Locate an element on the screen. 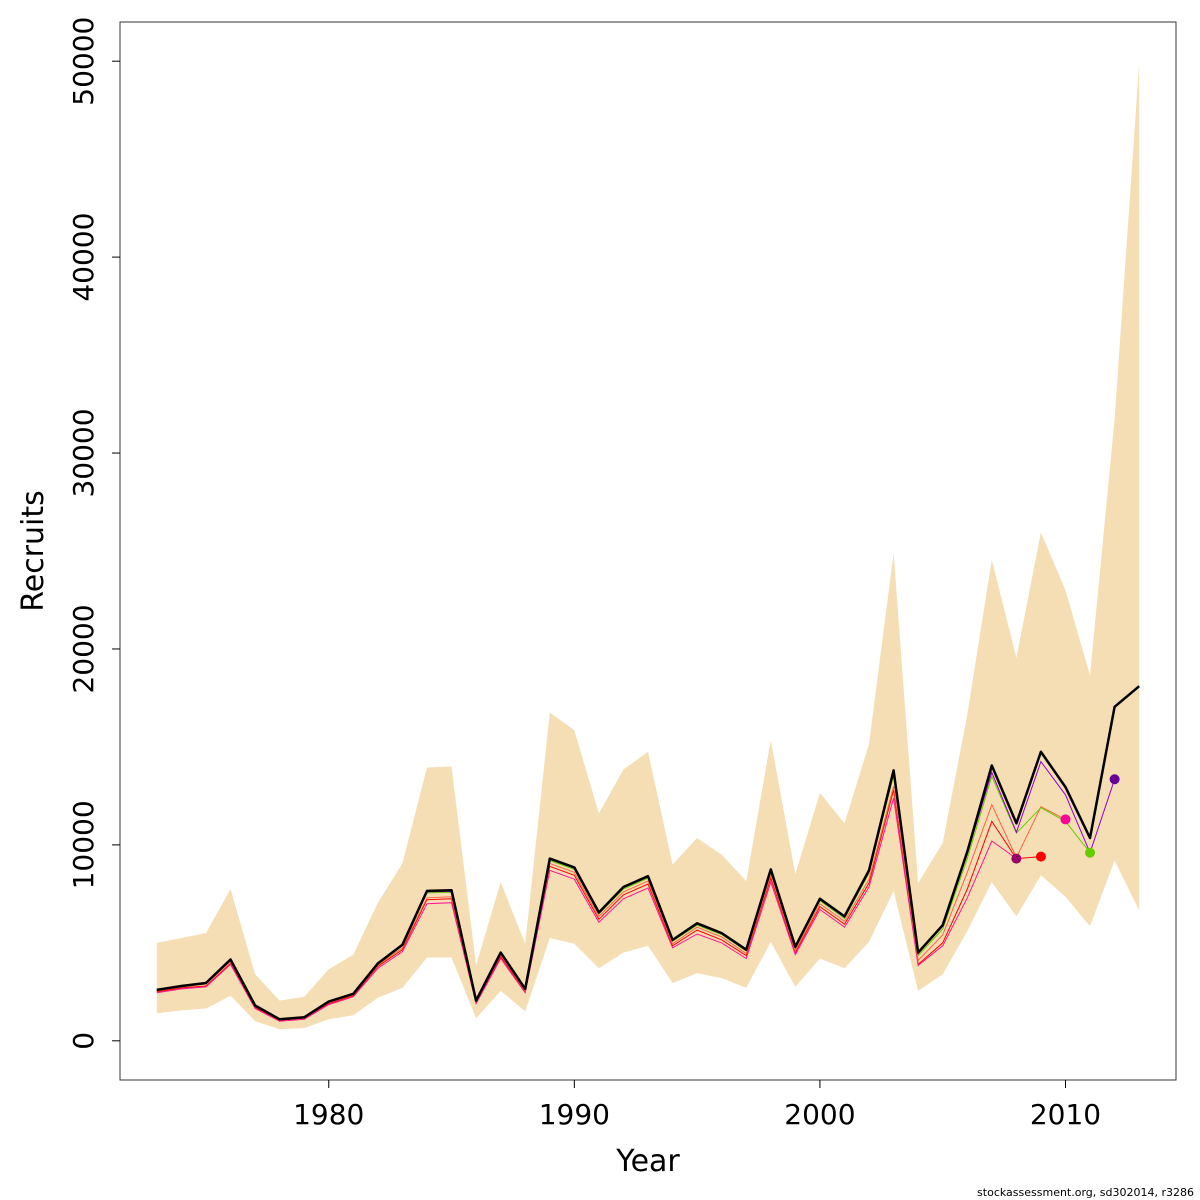 The width and height of the screenshot is (1200, 1200). peel-endpoints is located at coordinates (1065, 819).